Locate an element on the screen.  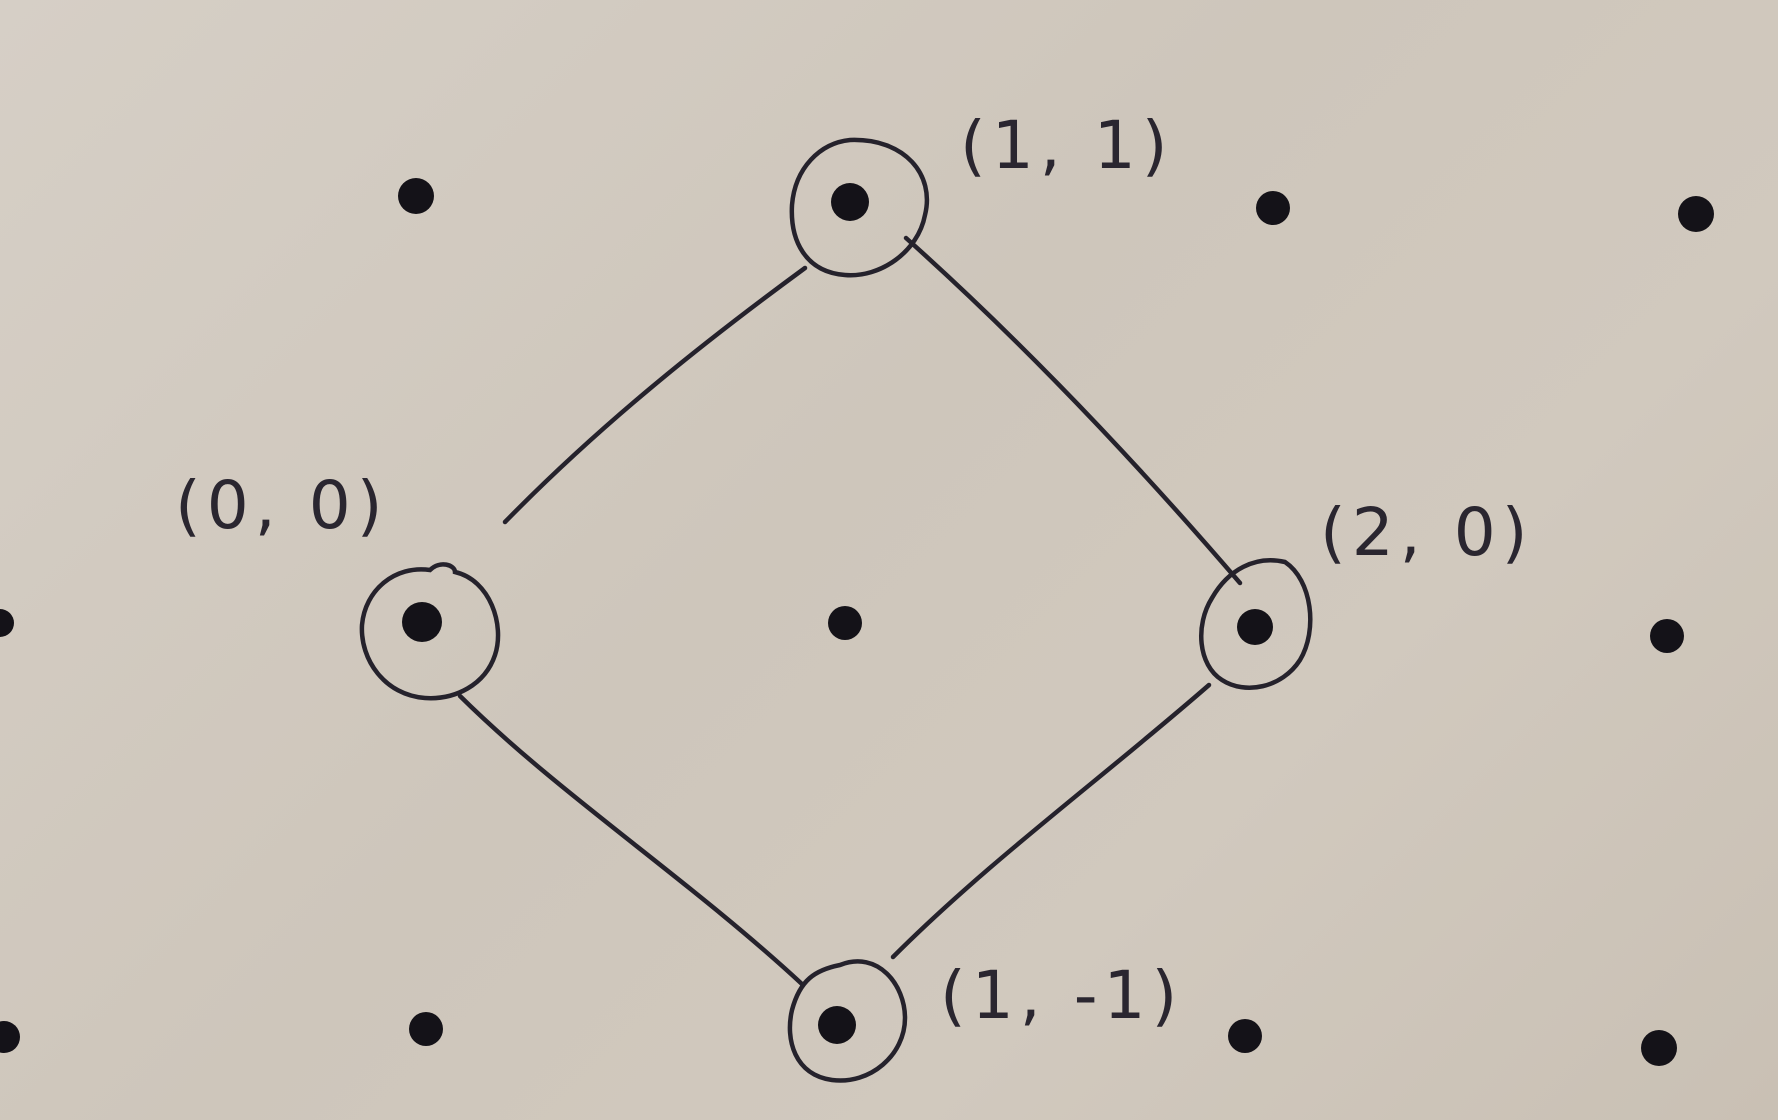
edge-right-bottom is located at coordinates (1051, 821).